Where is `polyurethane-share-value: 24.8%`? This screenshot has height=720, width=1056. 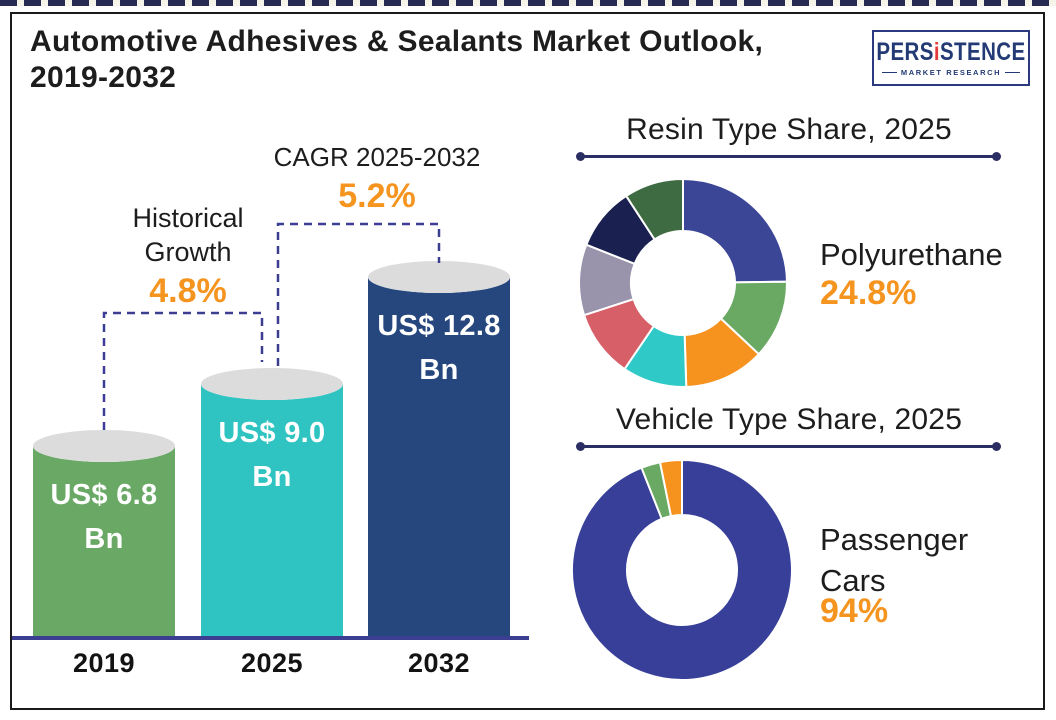
polyurethane-share-value: 24.8% is located at coordinates (868, 293).